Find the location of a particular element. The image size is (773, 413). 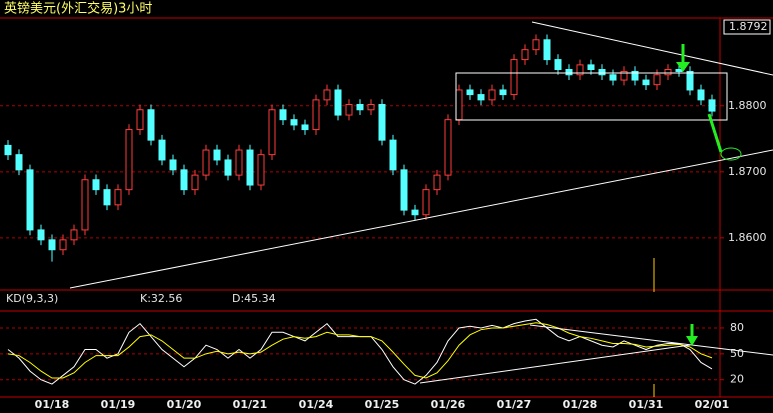

x-tick-label: 01/27 is located at coordinates (514, 404).